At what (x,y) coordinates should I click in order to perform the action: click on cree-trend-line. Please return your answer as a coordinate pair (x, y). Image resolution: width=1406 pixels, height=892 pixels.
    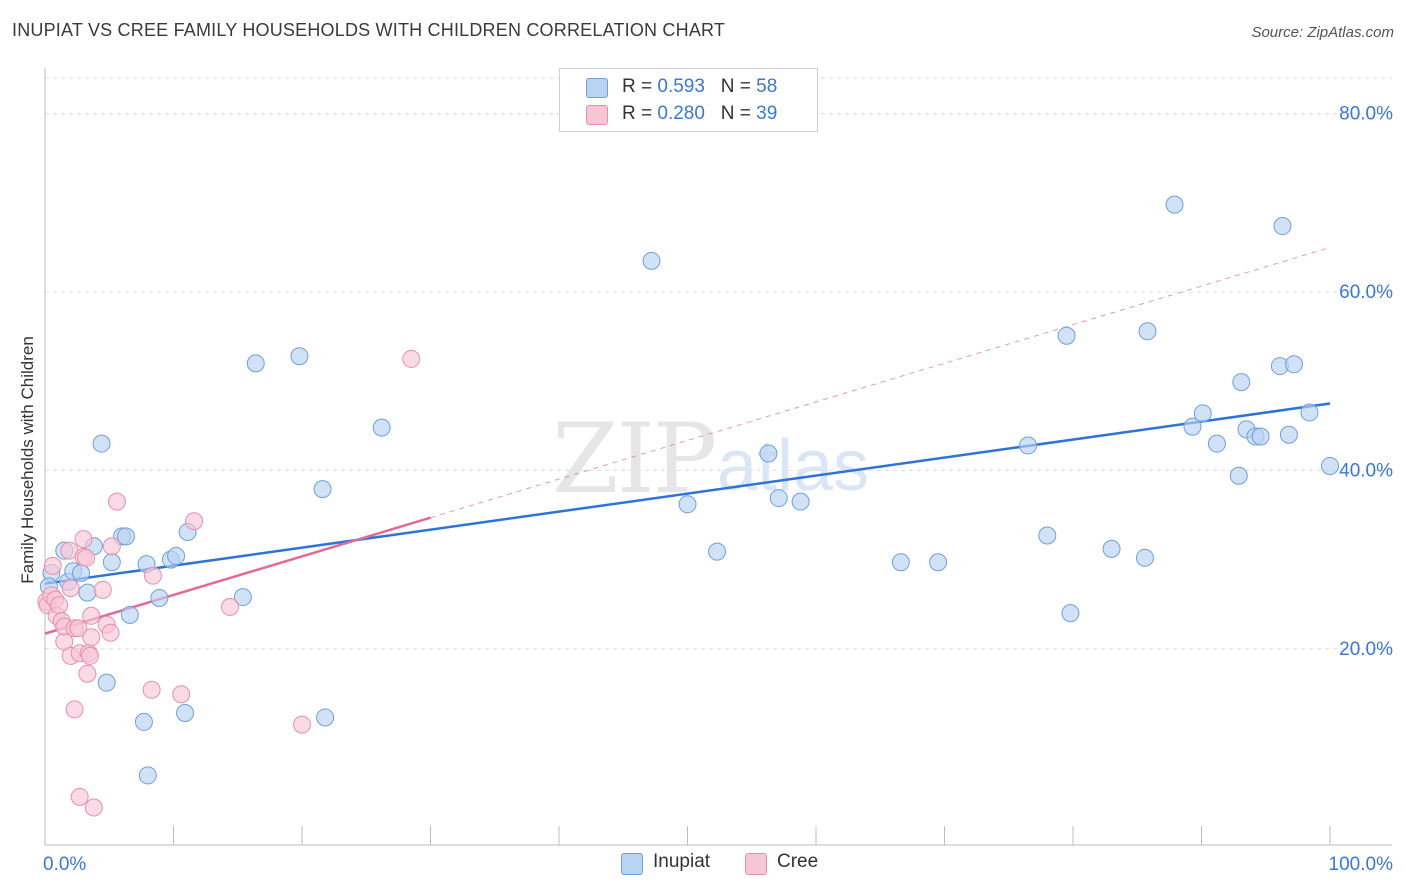
    Looking at the image, I should click on (237, 575).